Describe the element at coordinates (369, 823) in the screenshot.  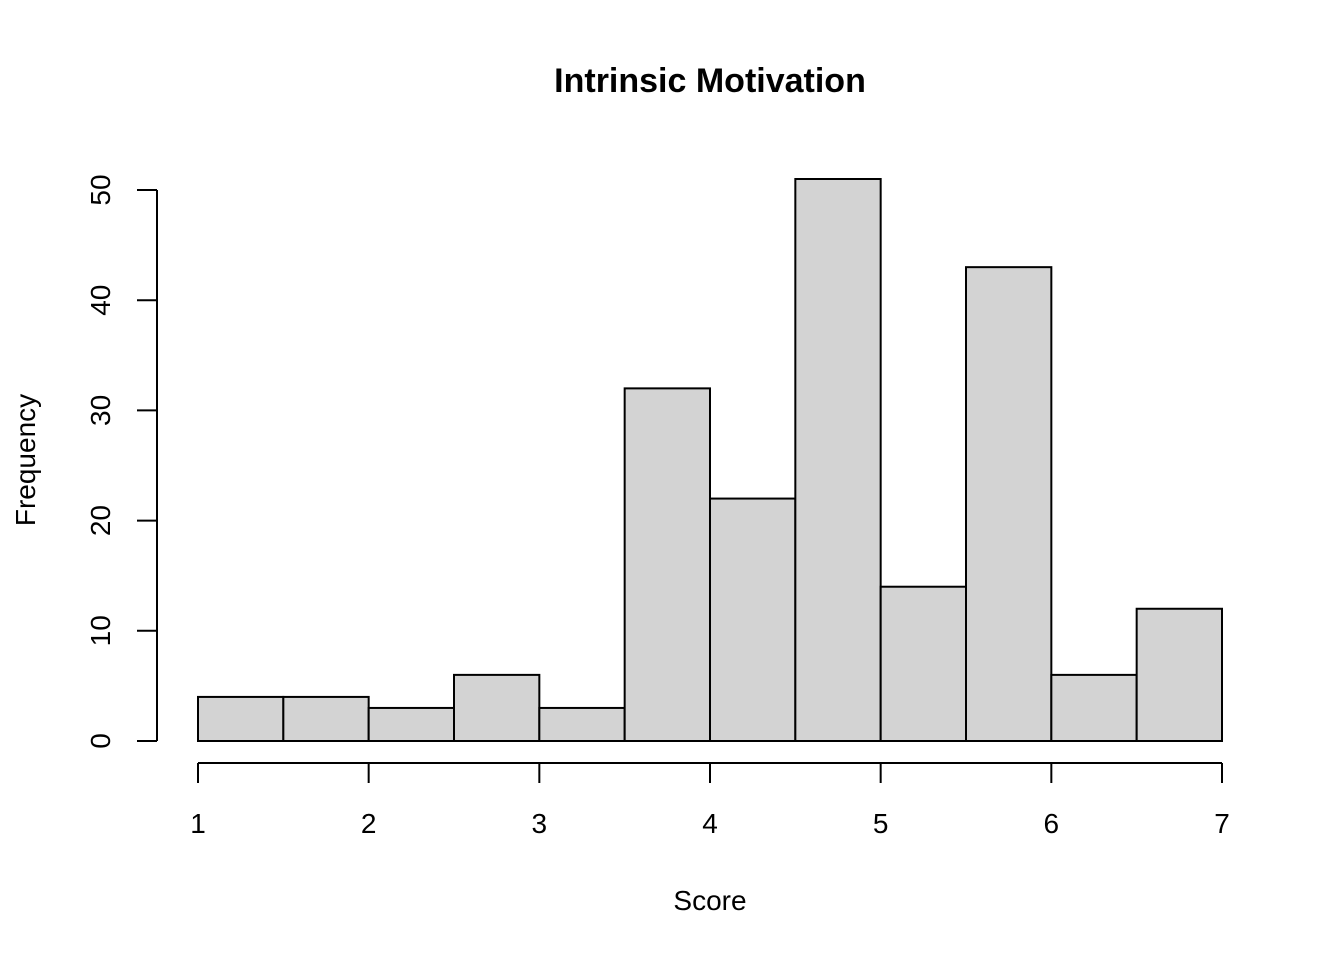
I see `x-tick-label: 2` at that location.